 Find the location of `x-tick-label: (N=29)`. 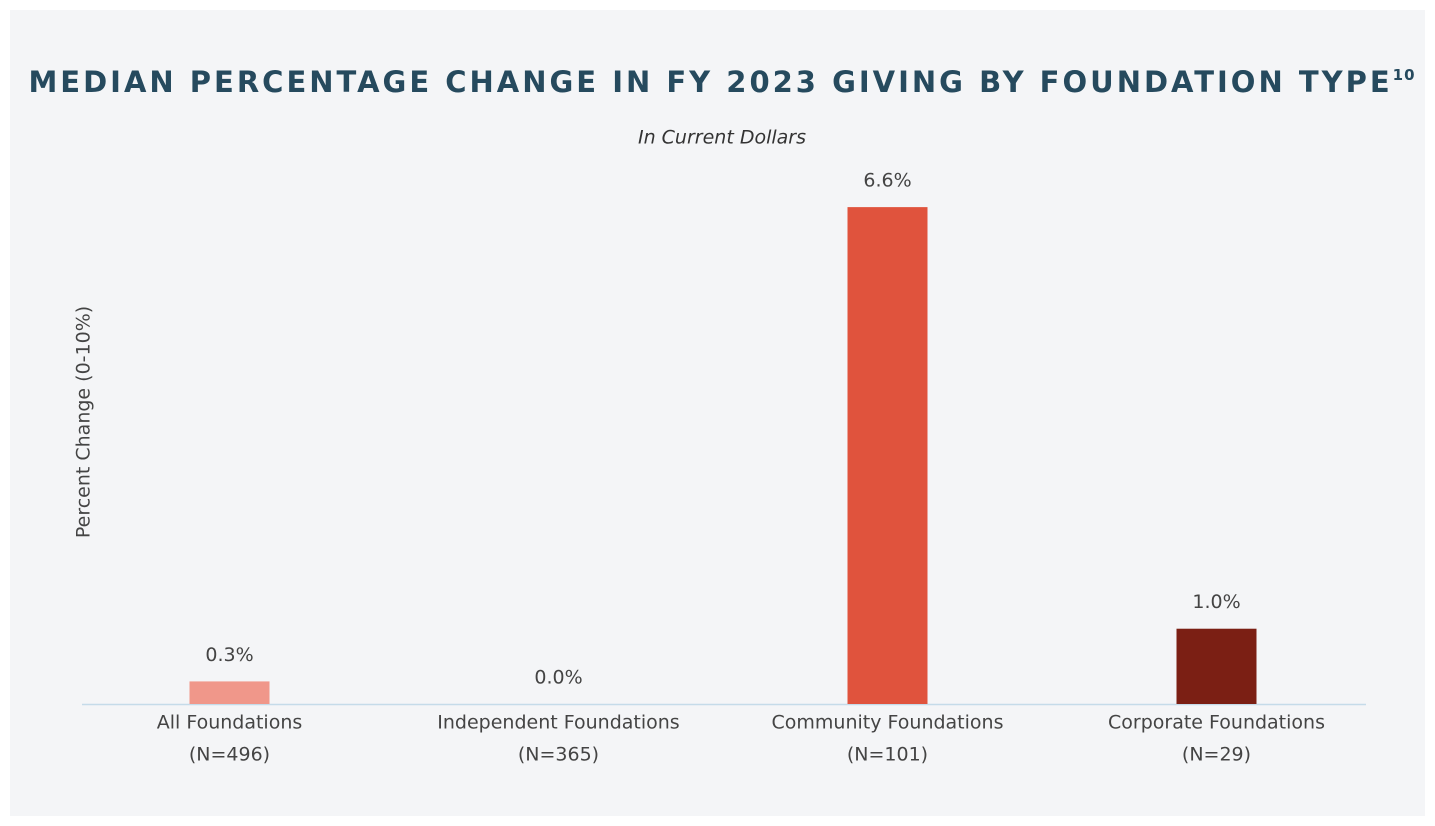

x-tick-label: (N=29) is located at coordinates (1216, 755).